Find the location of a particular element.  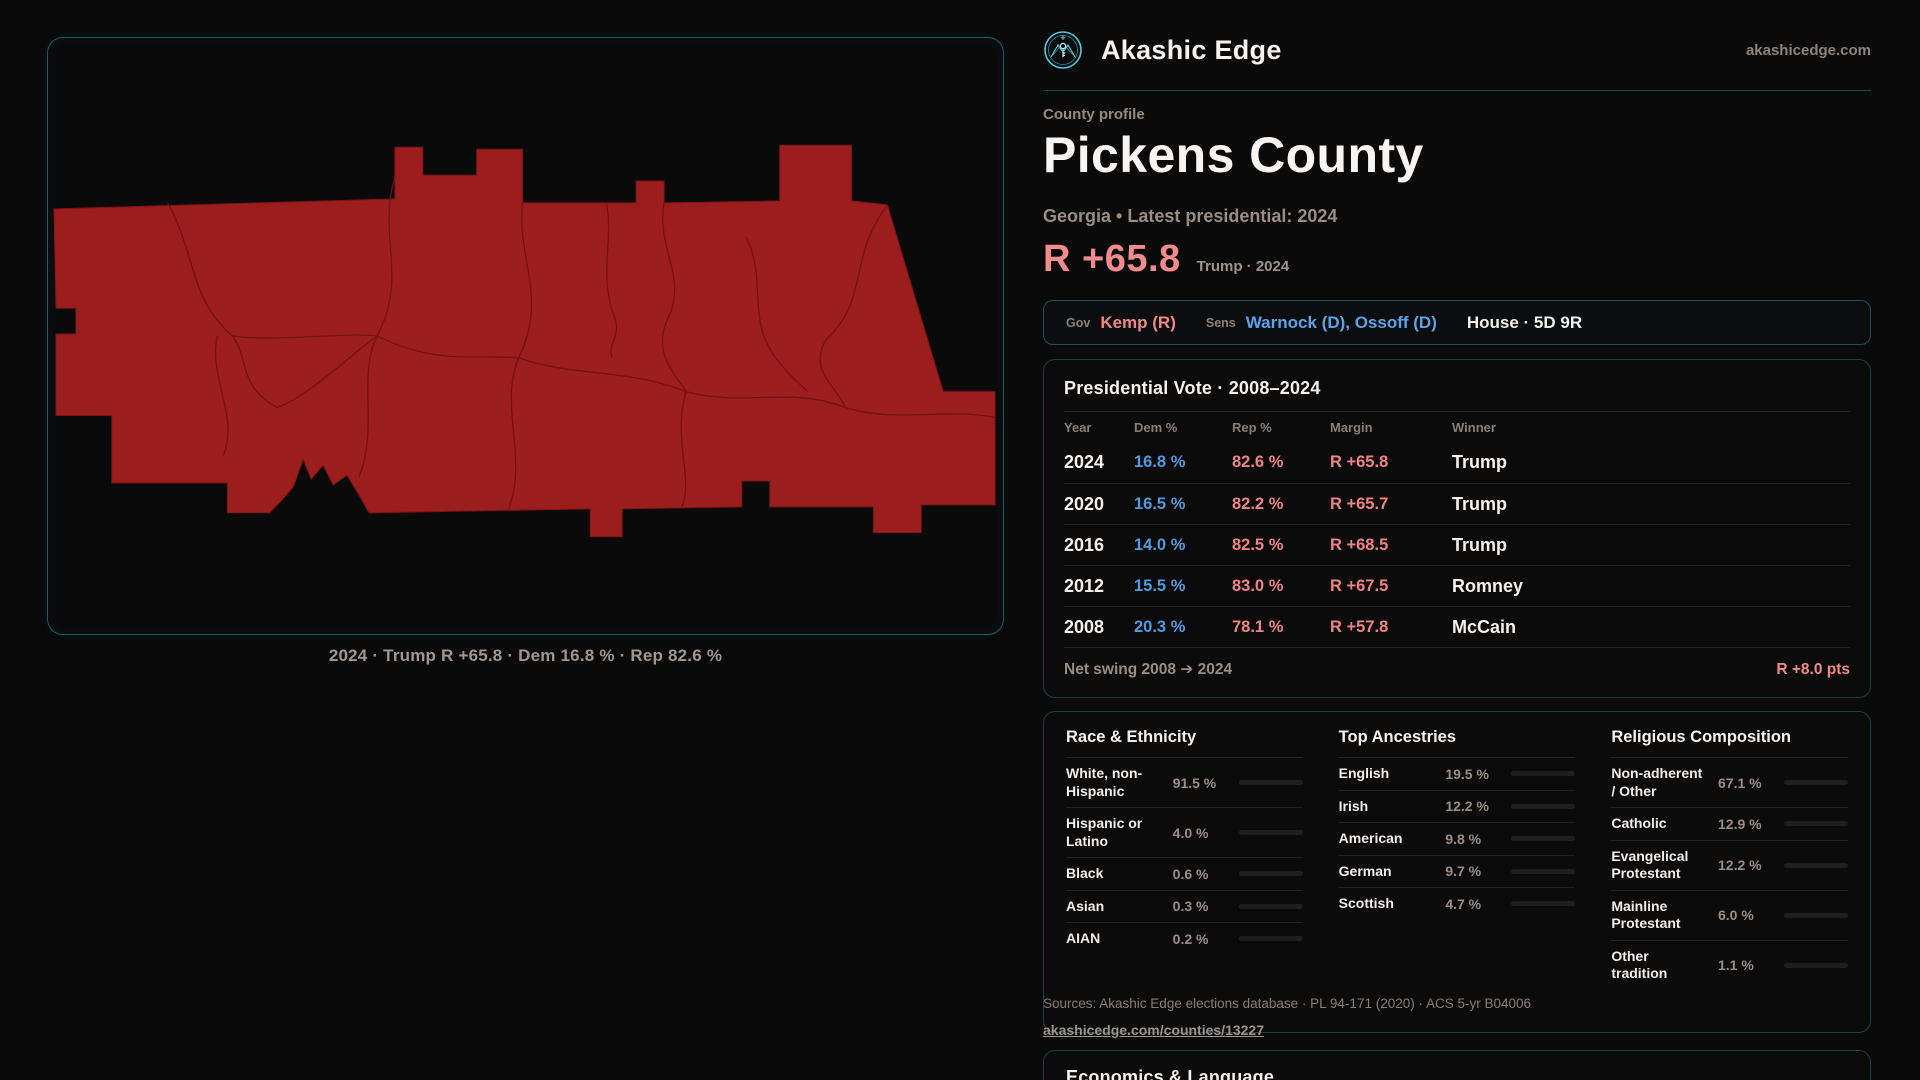

cell-rep: 82.5 % is located at coordinates (1258, 544).